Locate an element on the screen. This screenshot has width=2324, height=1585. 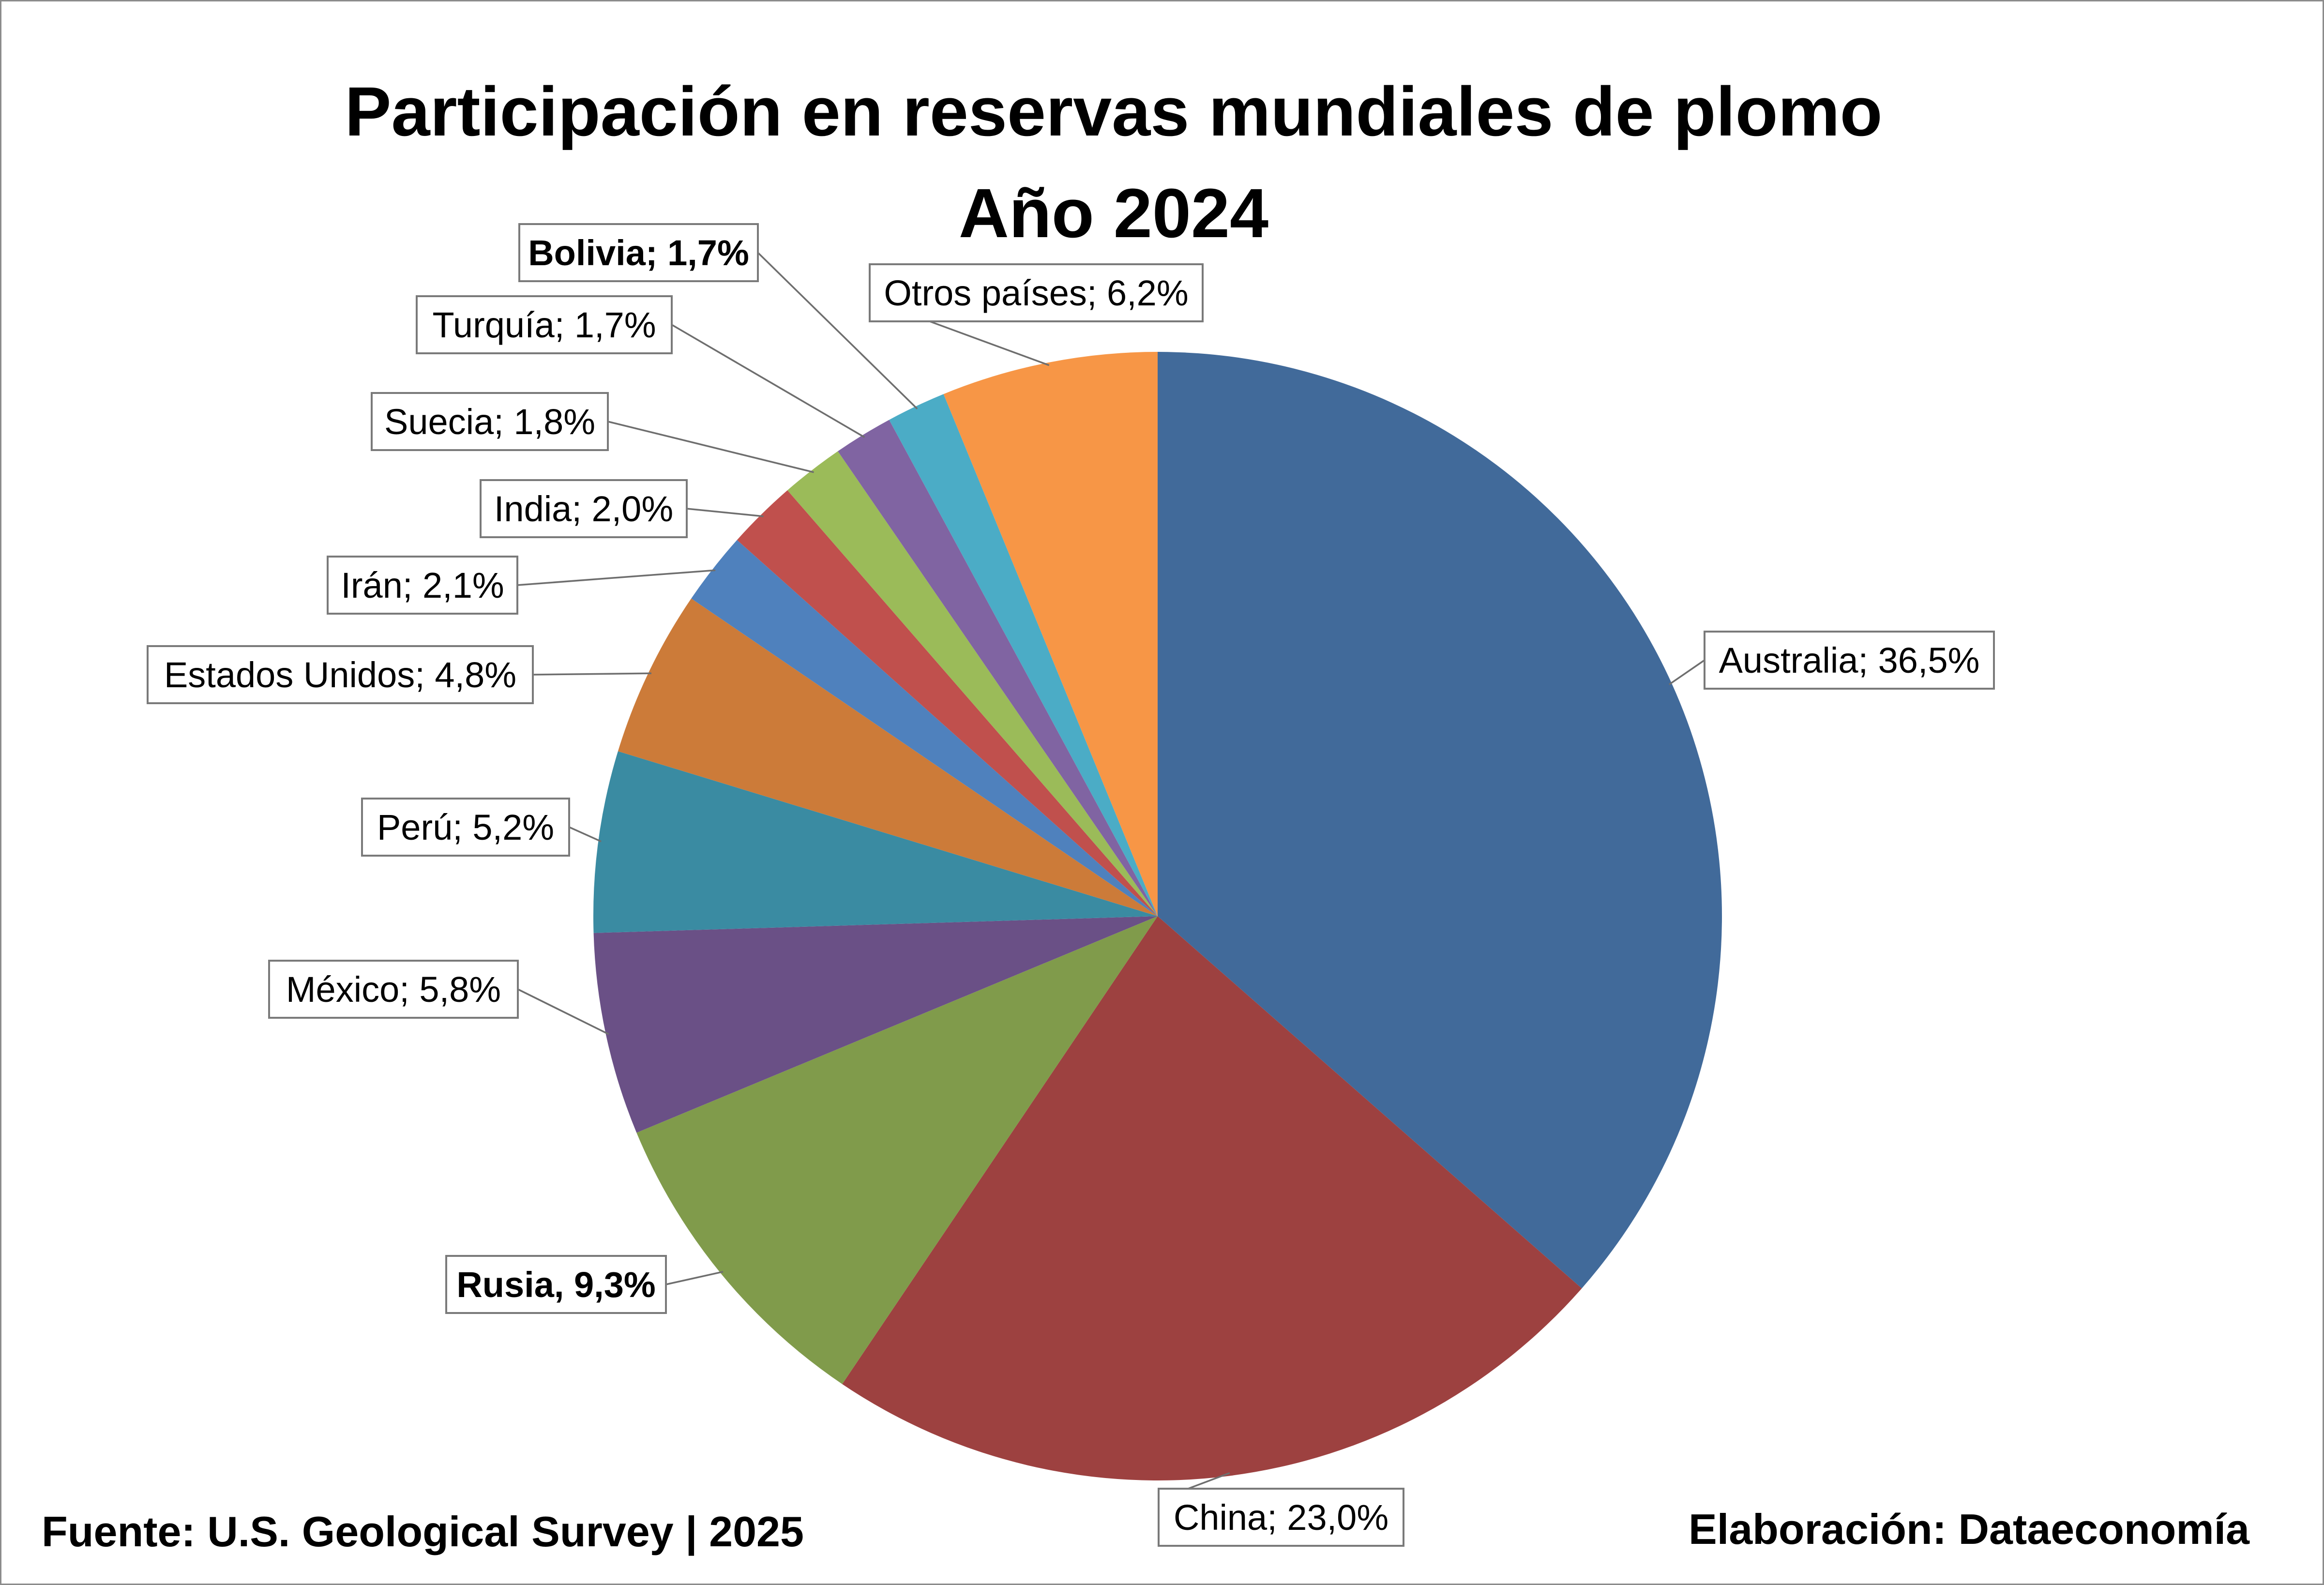
pie-slice-mexico is located at coordinates (875, 1024).